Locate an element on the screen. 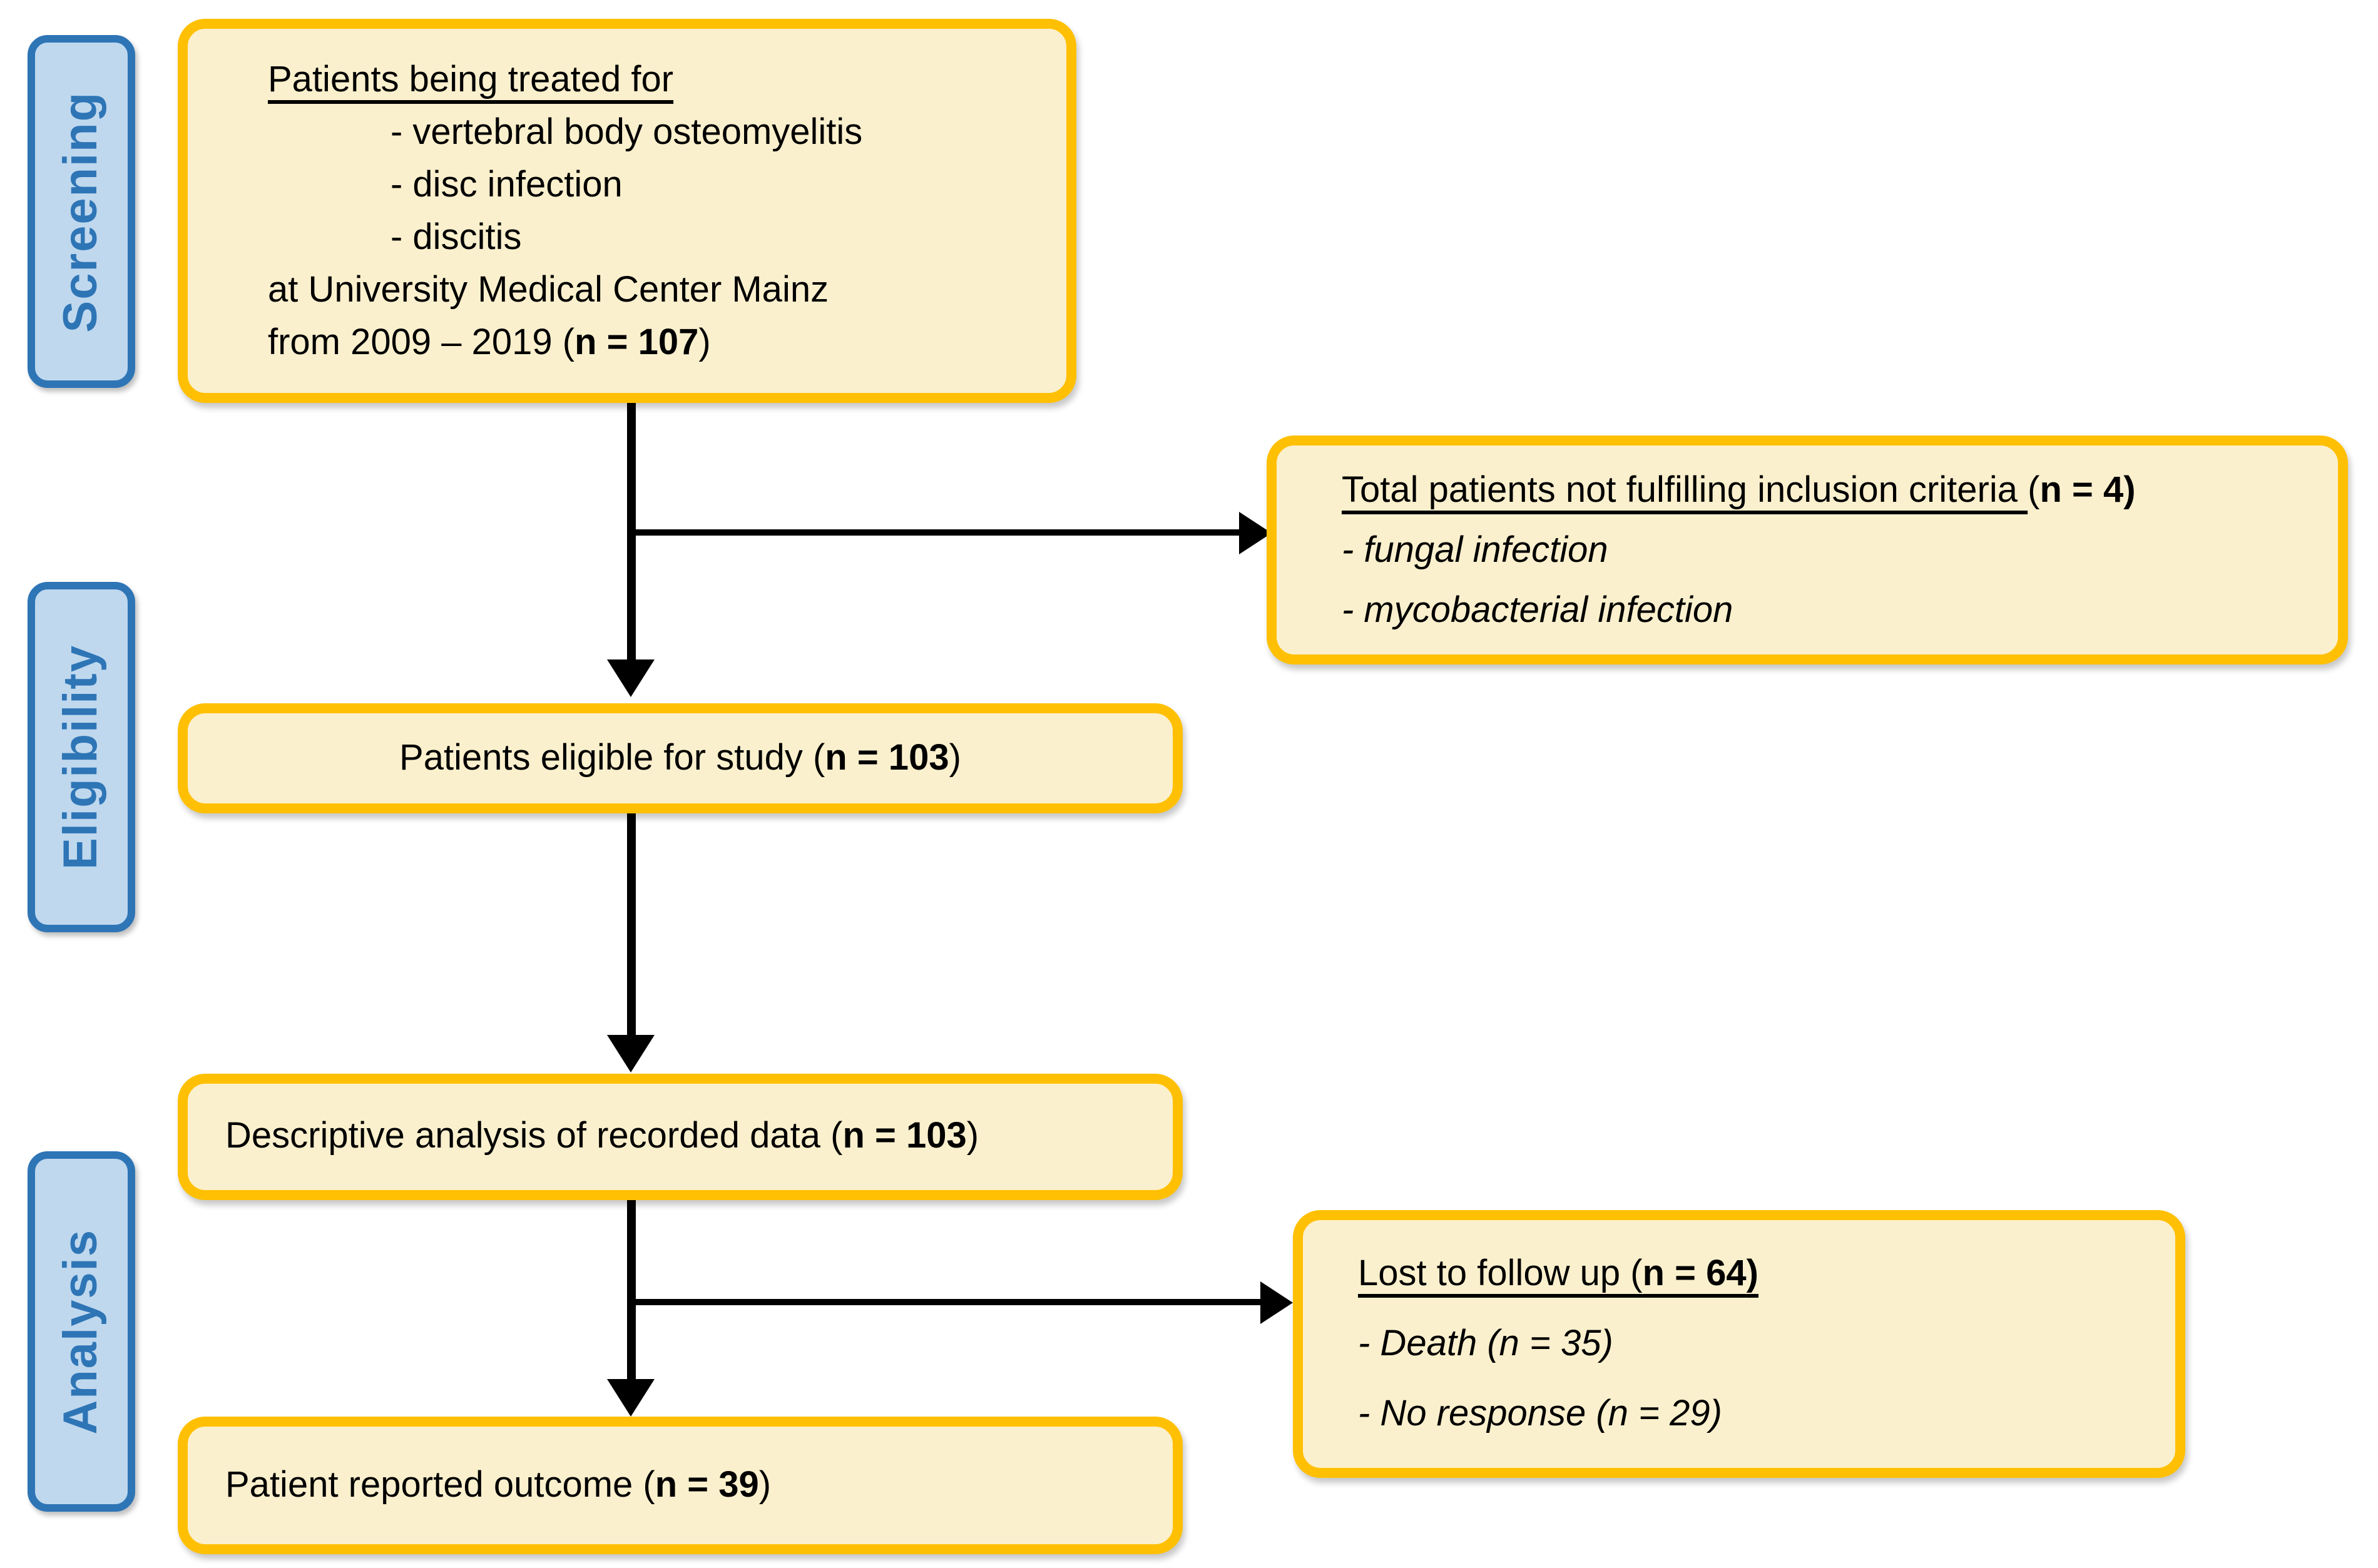 This screenshot has height=1568, width=2378. arrowhead-to-excluded is located at coordinates (1255, 533).